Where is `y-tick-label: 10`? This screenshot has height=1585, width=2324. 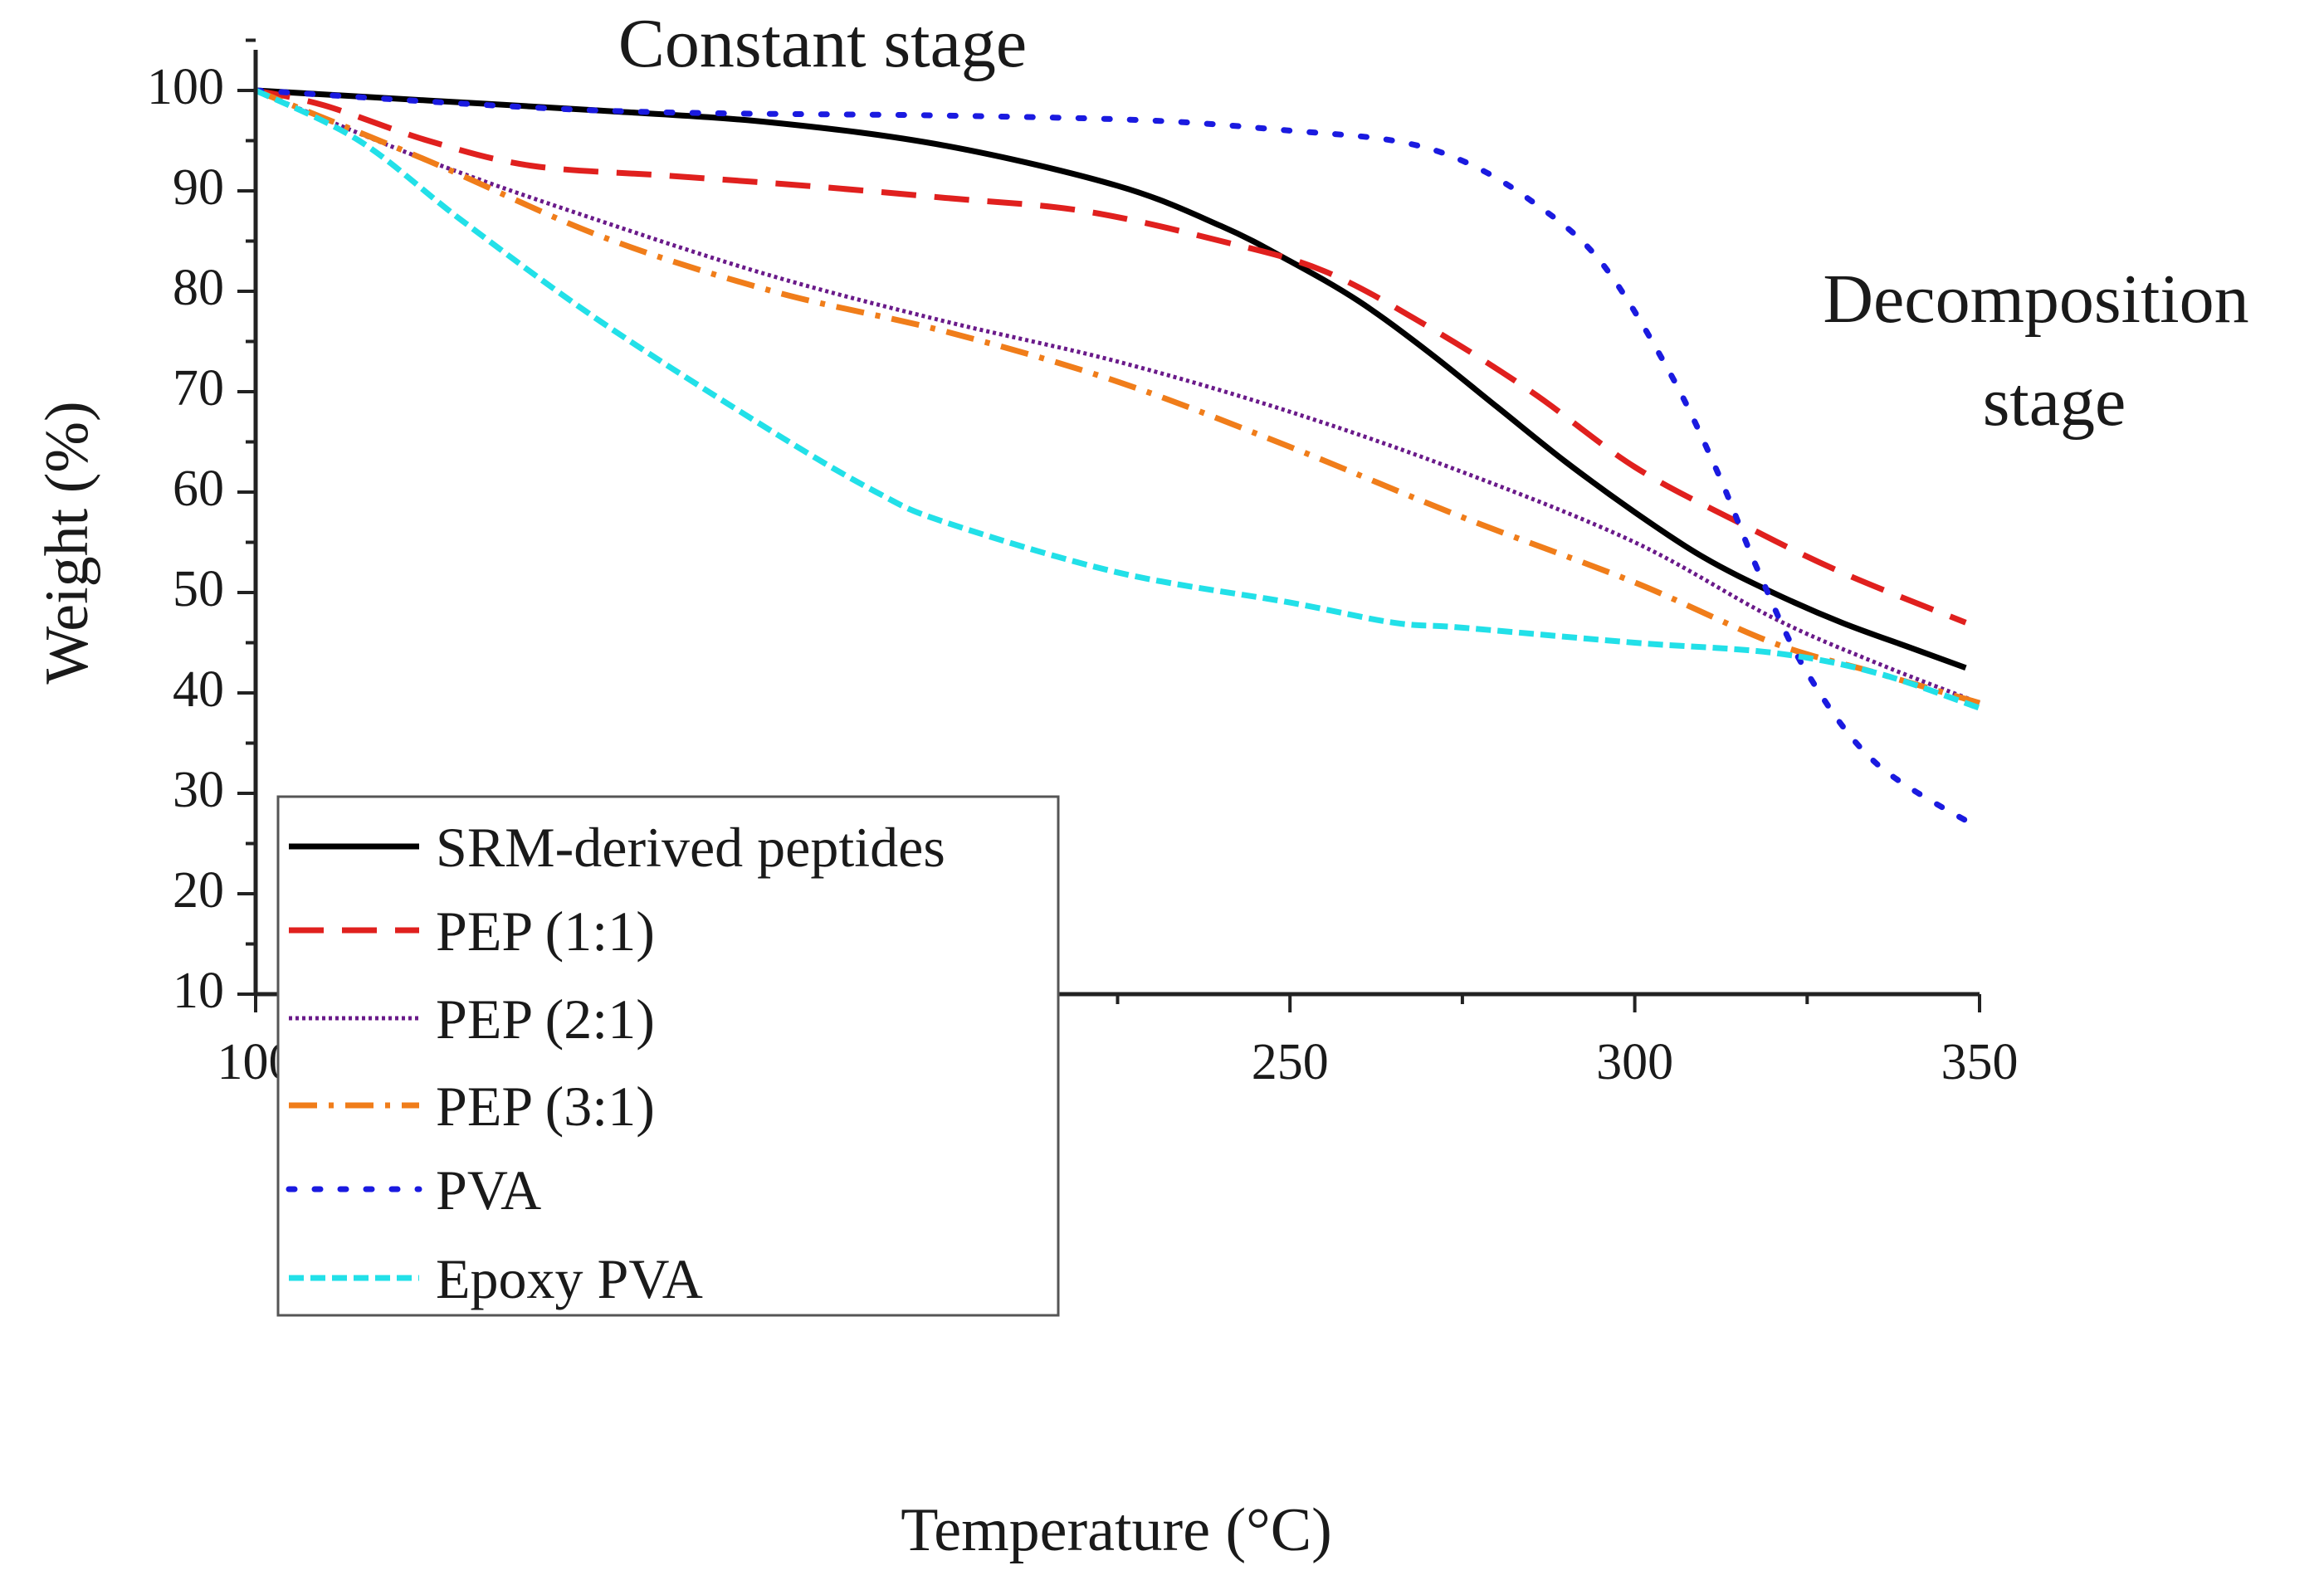 y-tick-label: 10 is located at coordinates (198, 991).